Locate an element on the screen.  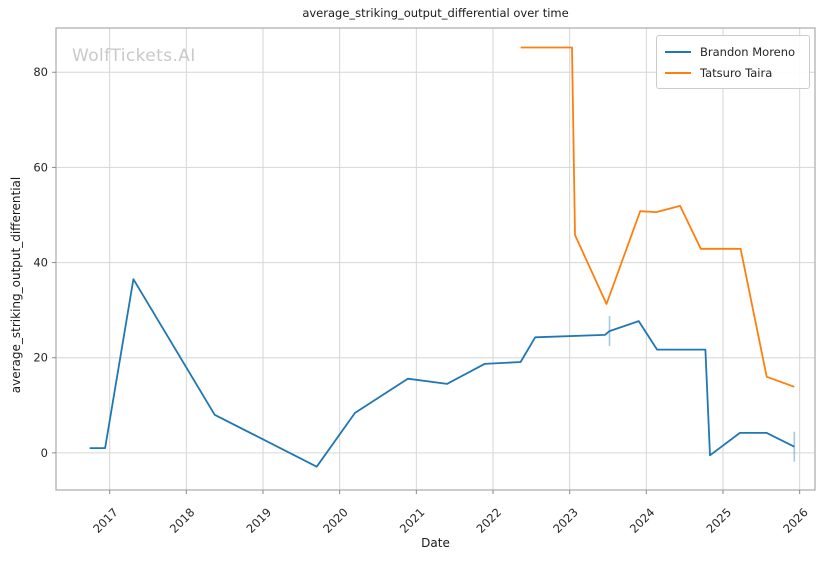
y-tick-label: 60 is located at coordinates (40, 167).